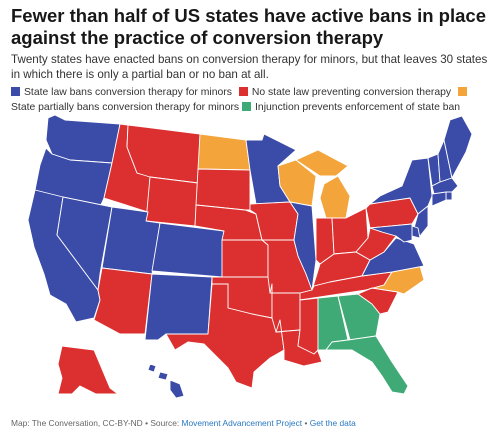  Describe the element at coordinates (449, 196) in the screenshot. I see `state-rhode-island` at that location.